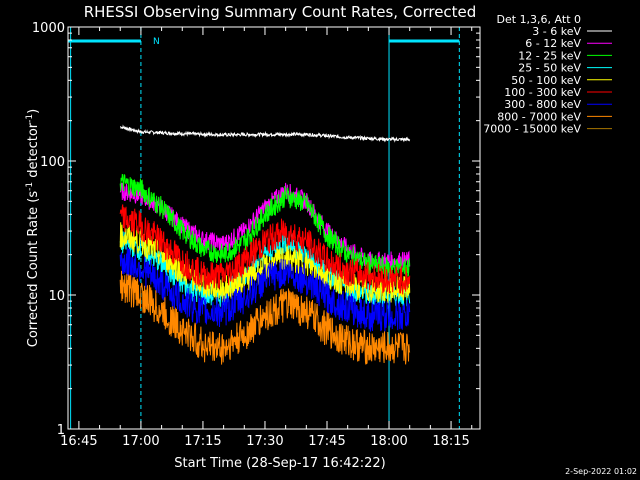 The image size is (640, 480). What do you see at coordinates (156, 42) in the screenshot?
I see `night-marker: N` at bounding box center [156, 42].